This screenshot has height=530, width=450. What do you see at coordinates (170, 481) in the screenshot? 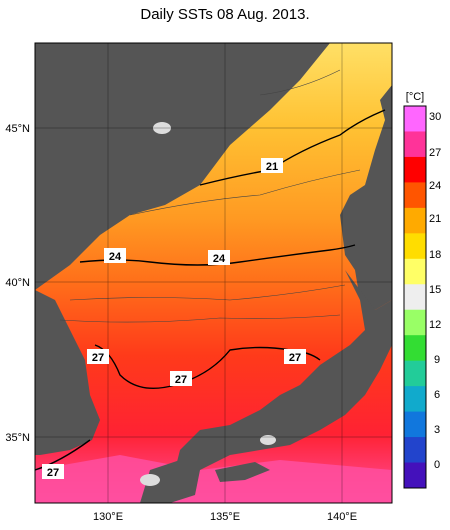
I see `kyushu-land` at bounding box center [170, 481].